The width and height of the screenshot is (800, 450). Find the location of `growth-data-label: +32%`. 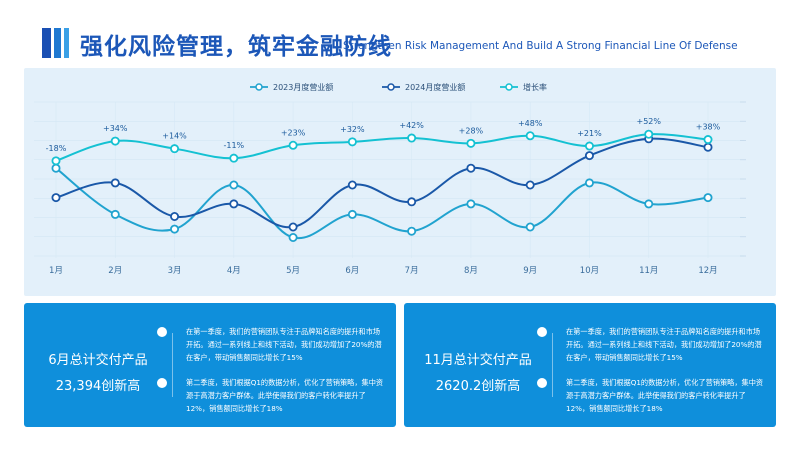

growth-data-label: +32% is located at coordinates (352, 129).